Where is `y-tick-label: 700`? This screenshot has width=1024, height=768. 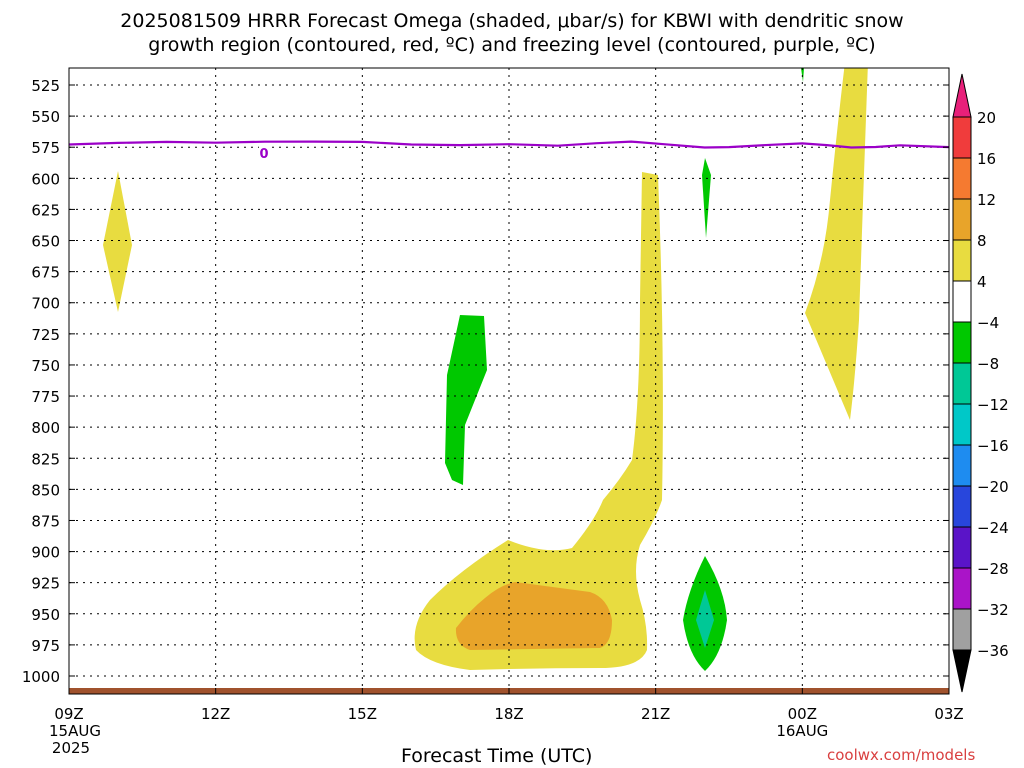
y-tick-label: 700 is located at coordinates (45, 304).